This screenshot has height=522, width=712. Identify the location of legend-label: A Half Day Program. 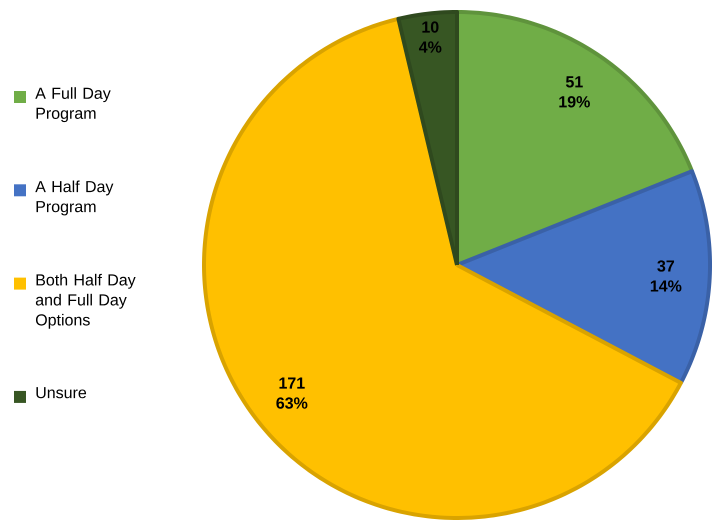
(74, 198).